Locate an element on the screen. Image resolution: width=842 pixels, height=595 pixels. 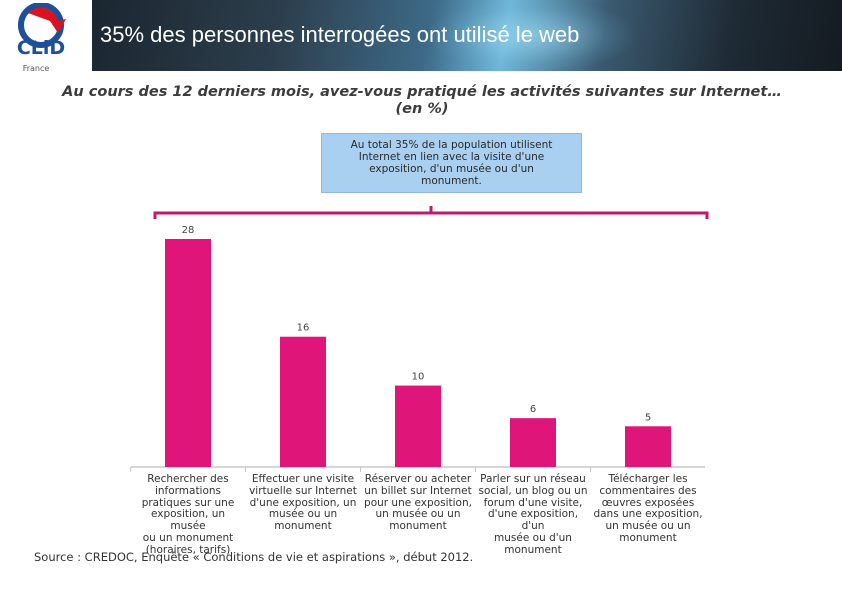
callout-line: Au total 35% de la population utilisent is located at coordinates (451, 145).